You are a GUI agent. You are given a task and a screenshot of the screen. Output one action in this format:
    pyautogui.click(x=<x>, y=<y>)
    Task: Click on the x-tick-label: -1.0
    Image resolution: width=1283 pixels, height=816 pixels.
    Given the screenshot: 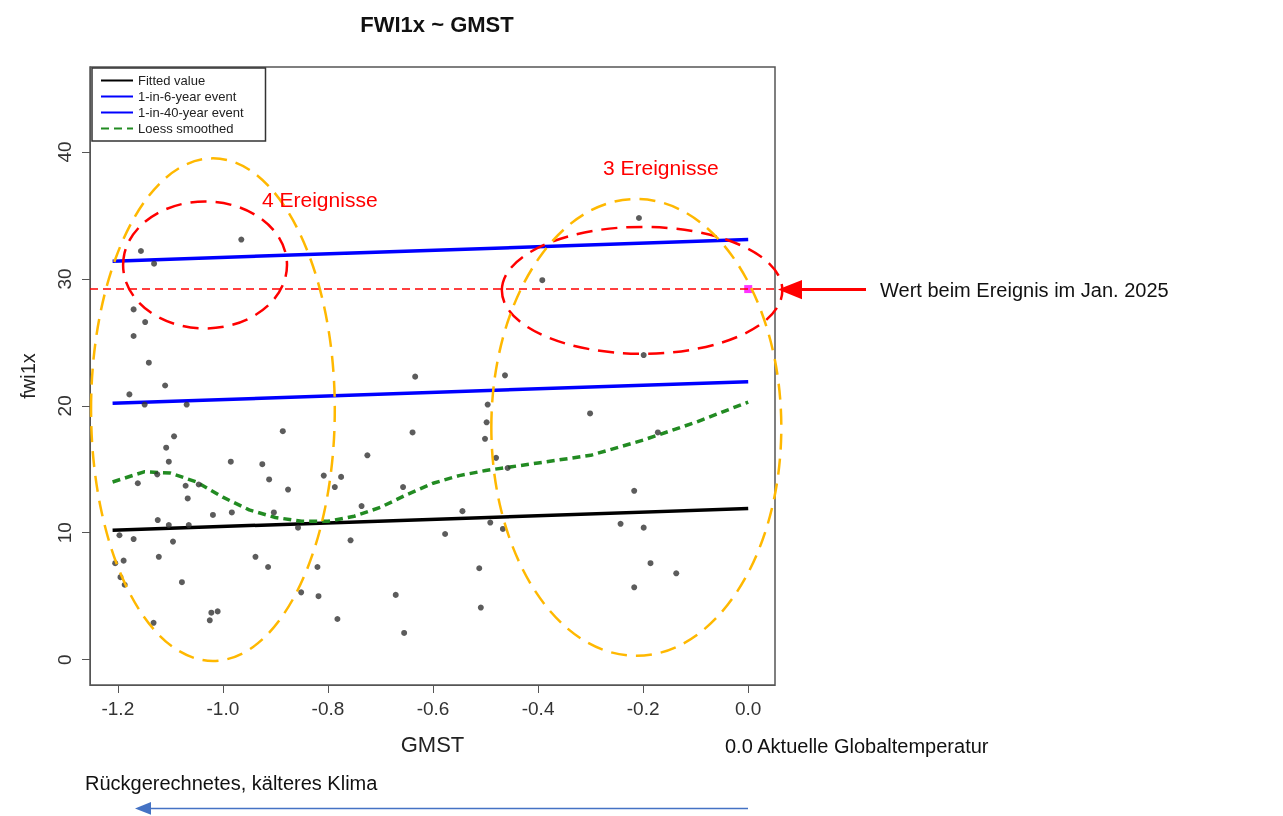 What is the action you would take?
    pyautogui.click(x=223, y=708)
    